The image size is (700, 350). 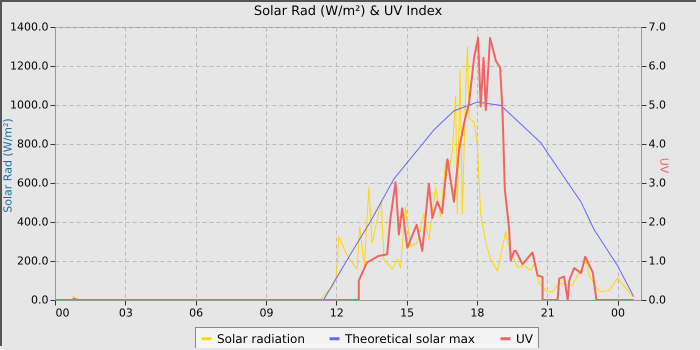 What do you see at coordinates (657, 144) in the screenshot?
I see `y2-tick-label: 4.0` at bounding box center [657, 144].